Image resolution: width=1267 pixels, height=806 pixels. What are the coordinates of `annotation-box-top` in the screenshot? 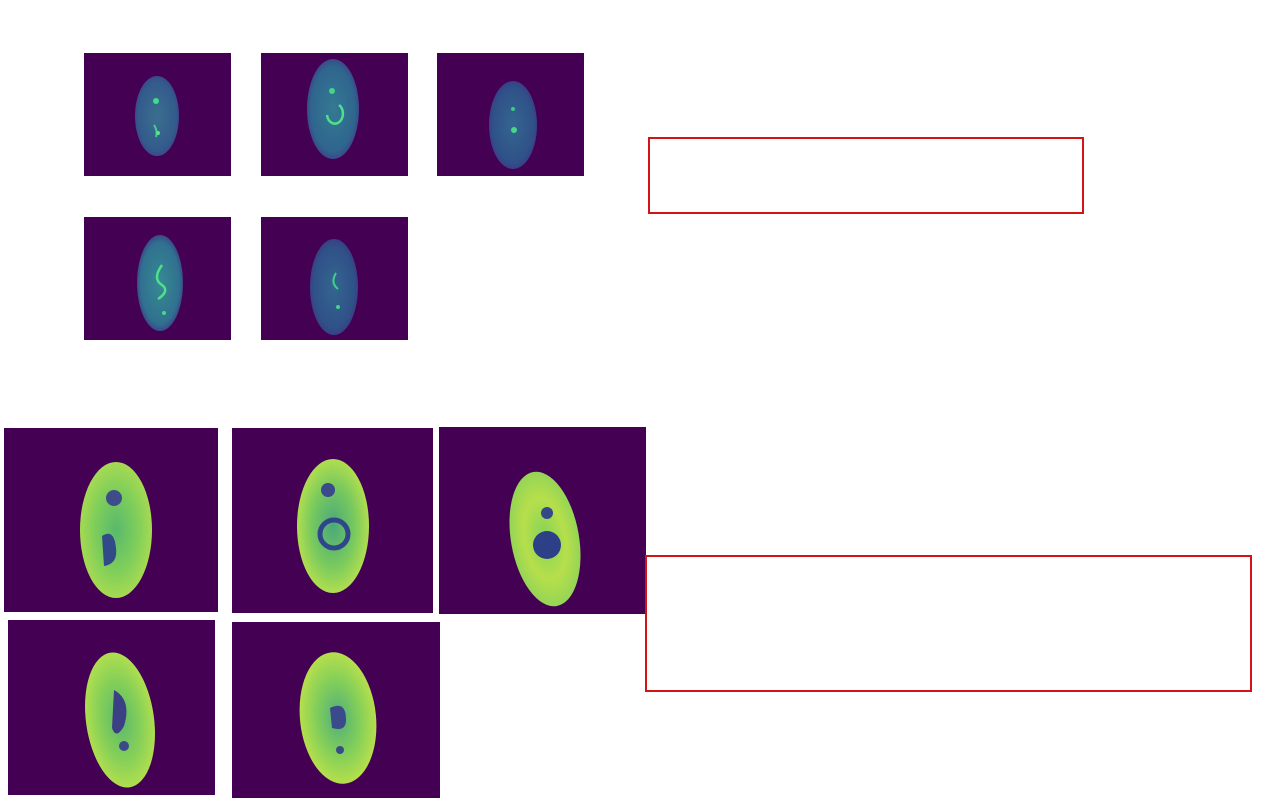 It's located at (866, 175).